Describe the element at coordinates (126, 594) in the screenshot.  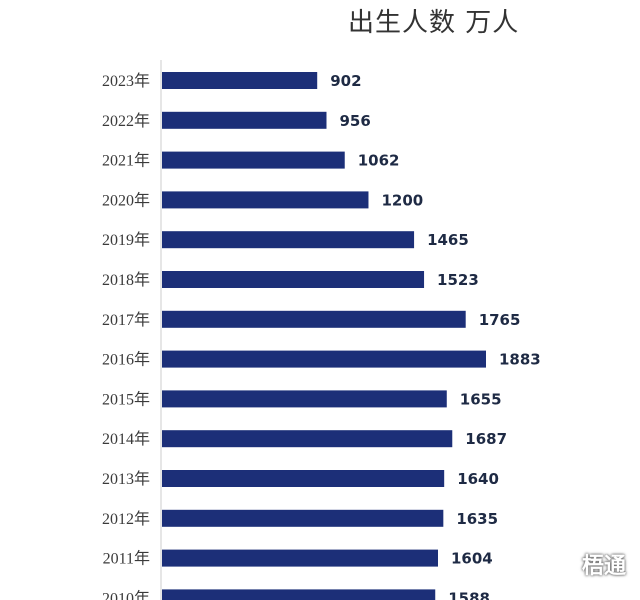
I see `y-tick-label: 2010年` at that location.